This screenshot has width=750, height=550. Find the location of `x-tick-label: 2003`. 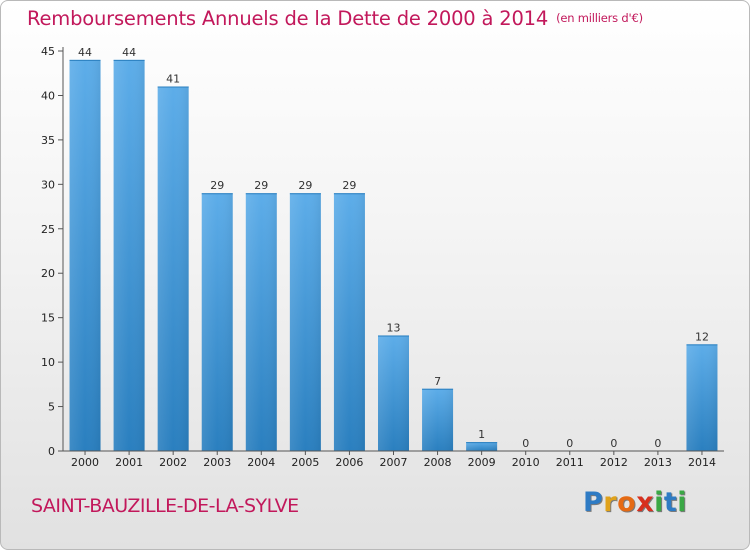

x-tick-label: 2003 is located at coordinates (217, 462).